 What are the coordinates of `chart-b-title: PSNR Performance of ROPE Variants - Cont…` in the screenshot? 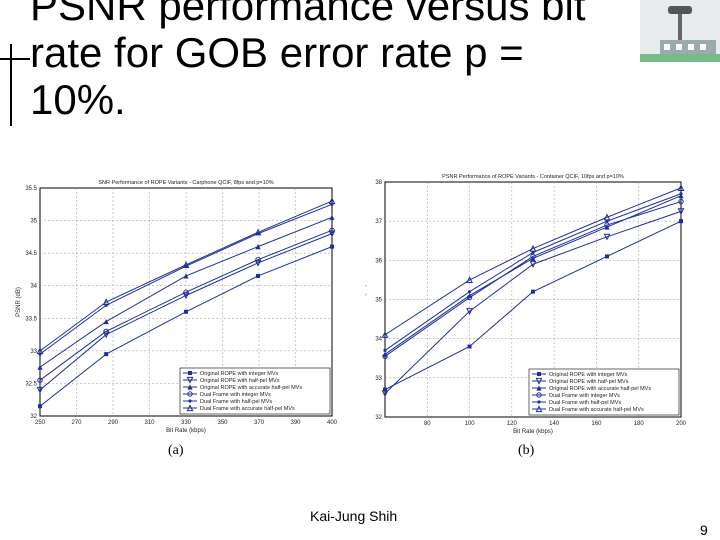 It's located at (533, 177).